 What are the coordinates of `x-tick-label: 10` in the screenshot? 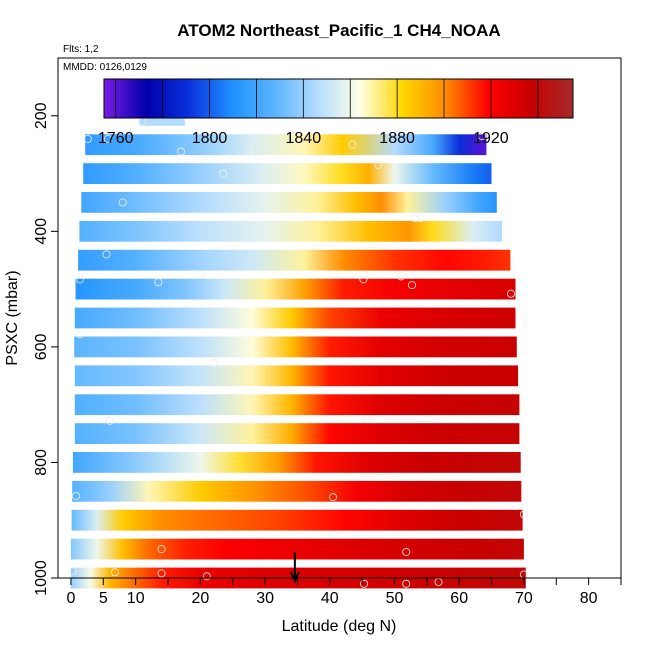 It's located at (136, 598).